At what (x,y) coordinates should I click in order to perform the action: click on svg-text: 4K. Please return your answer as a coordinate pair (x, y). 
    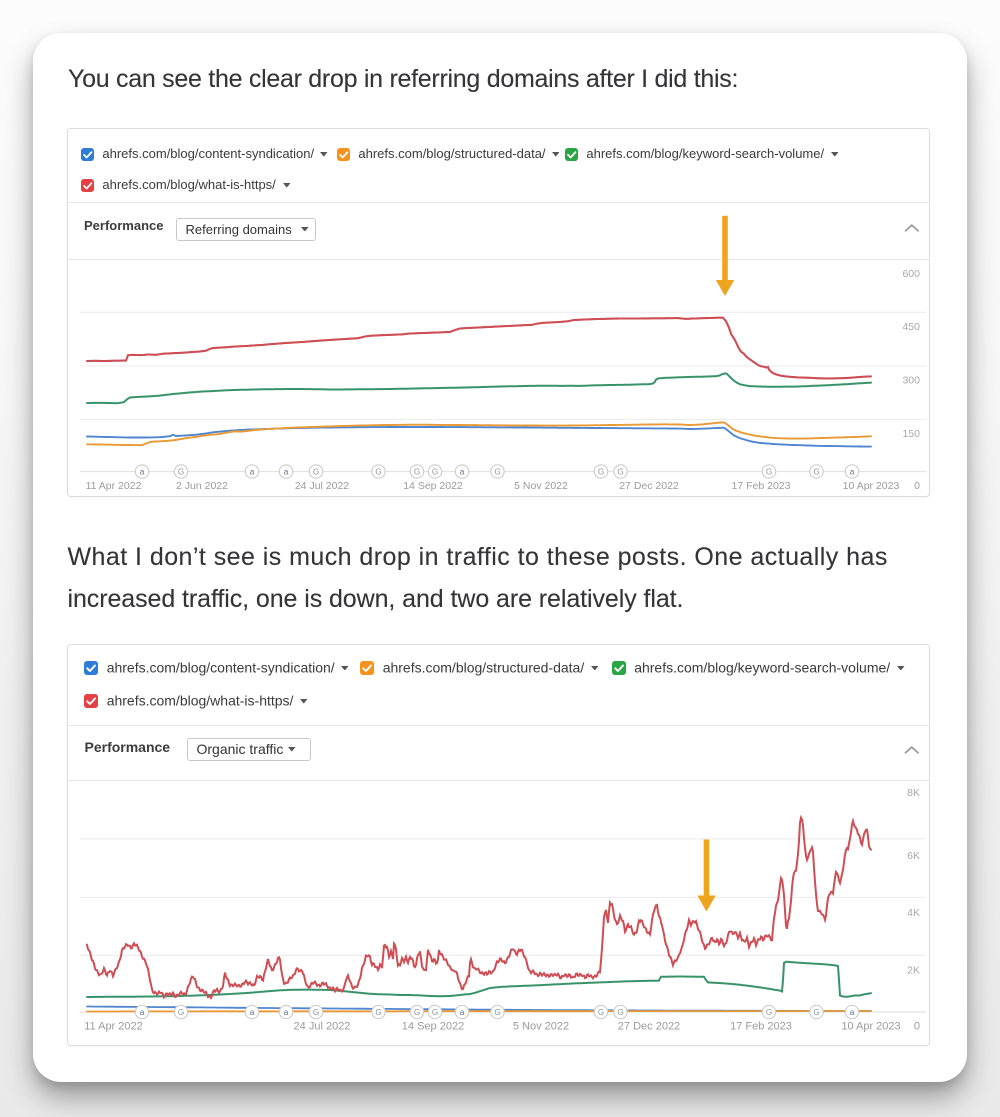
    Looking at the image, I should click on (913, 913).